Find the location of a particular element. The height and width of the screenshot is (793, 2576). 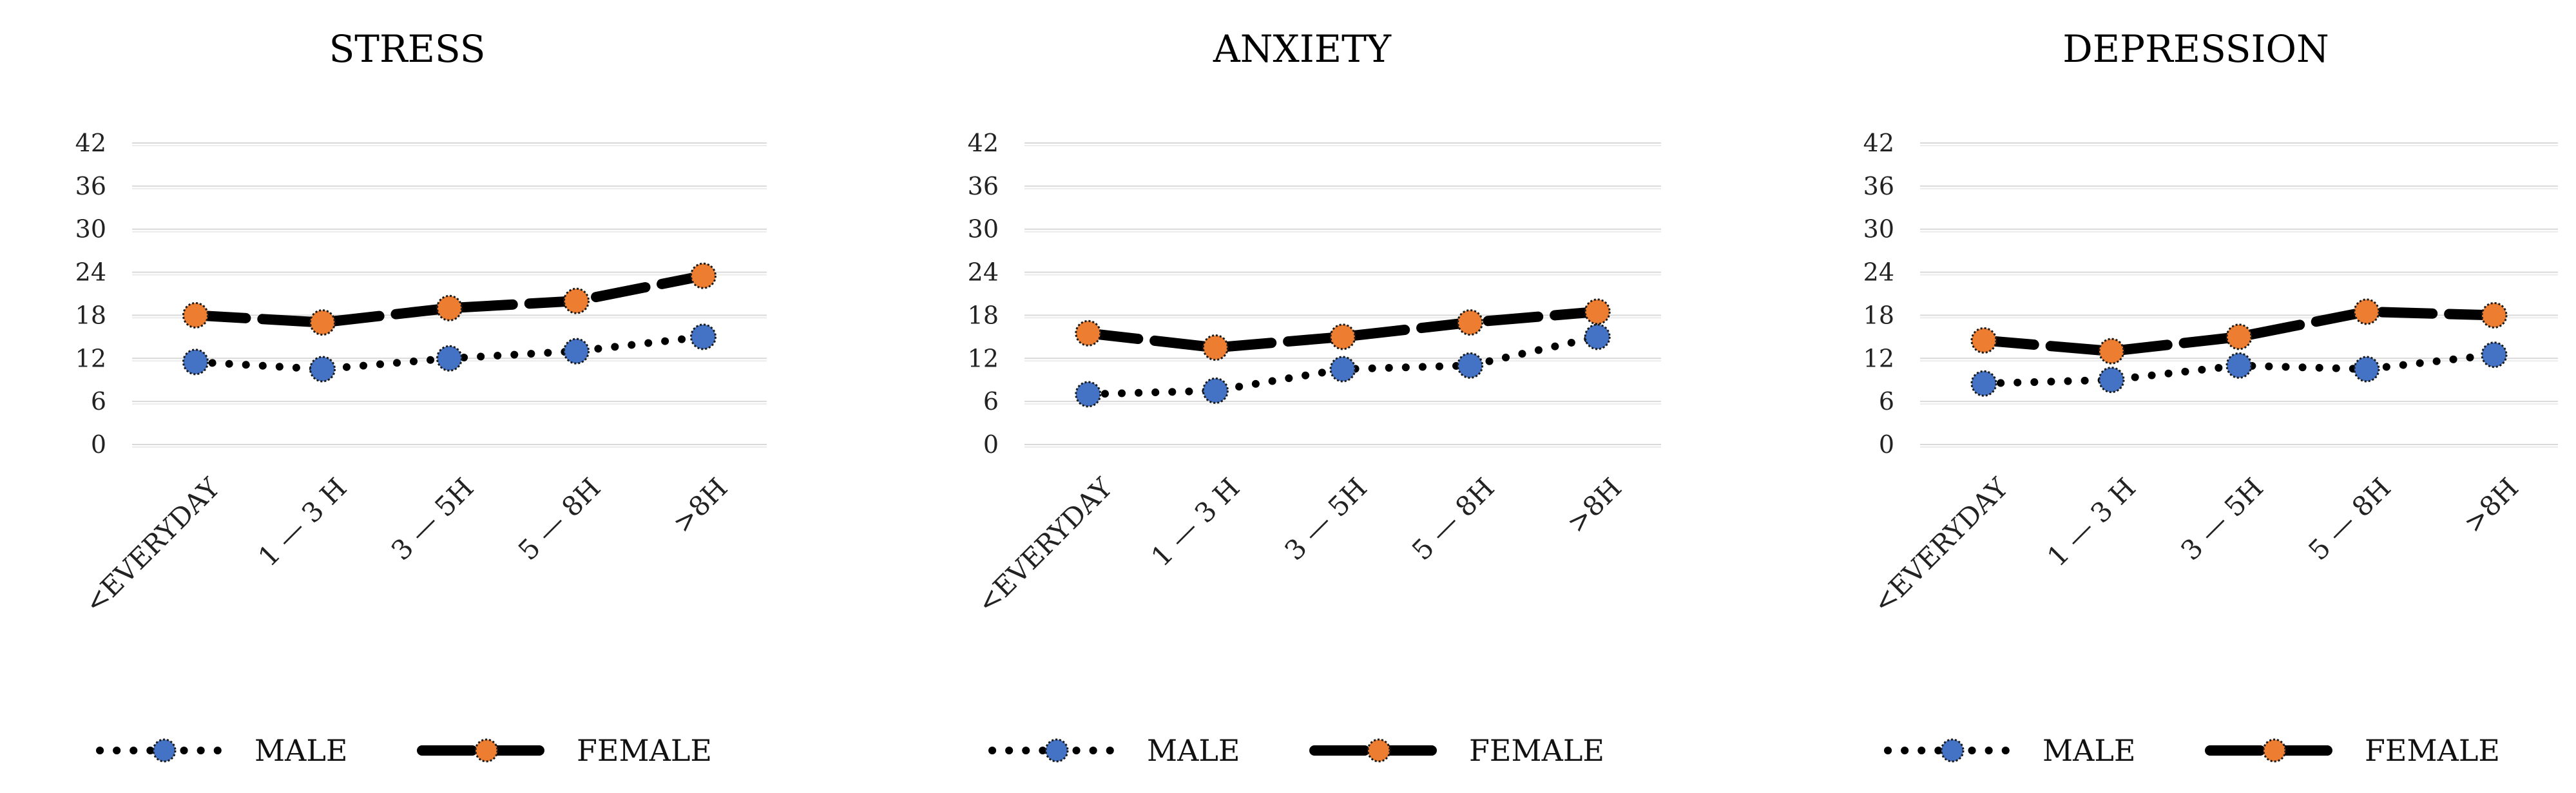

chart-title: ANXIETY is located at coordinates (1303, 49).